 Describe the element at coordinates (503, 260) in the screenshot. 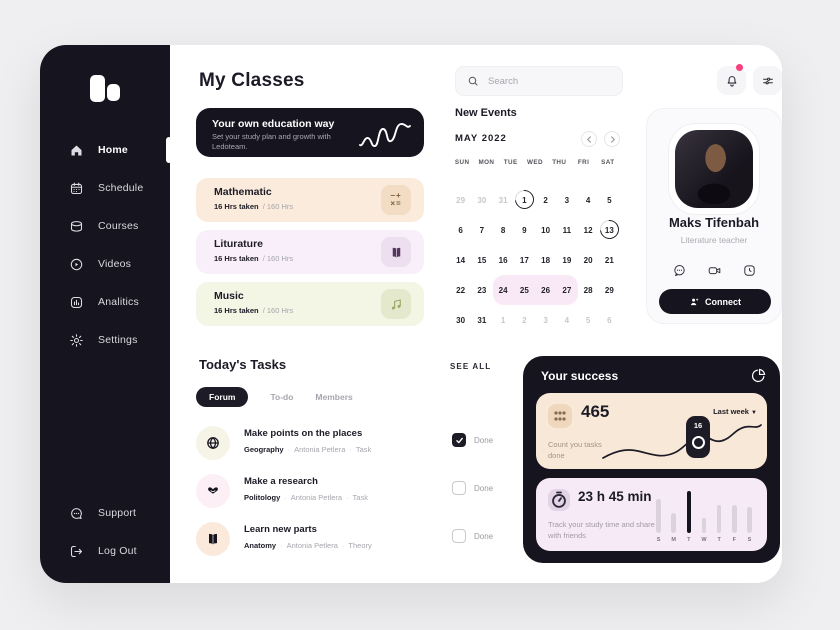

I see `calendar-day: 16` at that location.